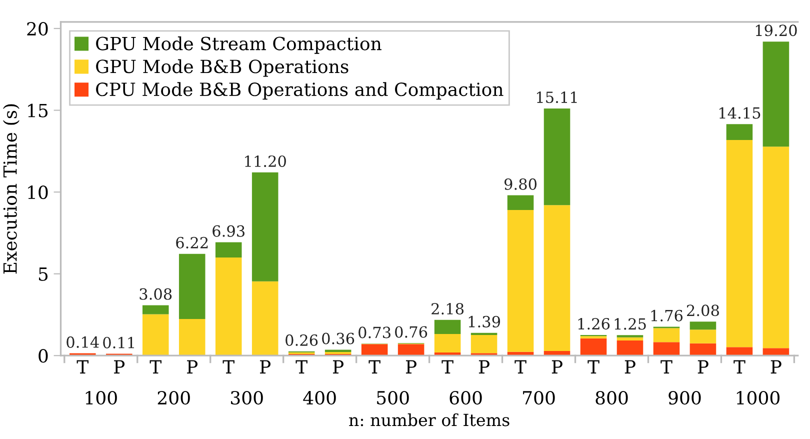  Describe the element at coordinates (118, 342) in the screenshot. I see `total-label: 0.11` at that location.